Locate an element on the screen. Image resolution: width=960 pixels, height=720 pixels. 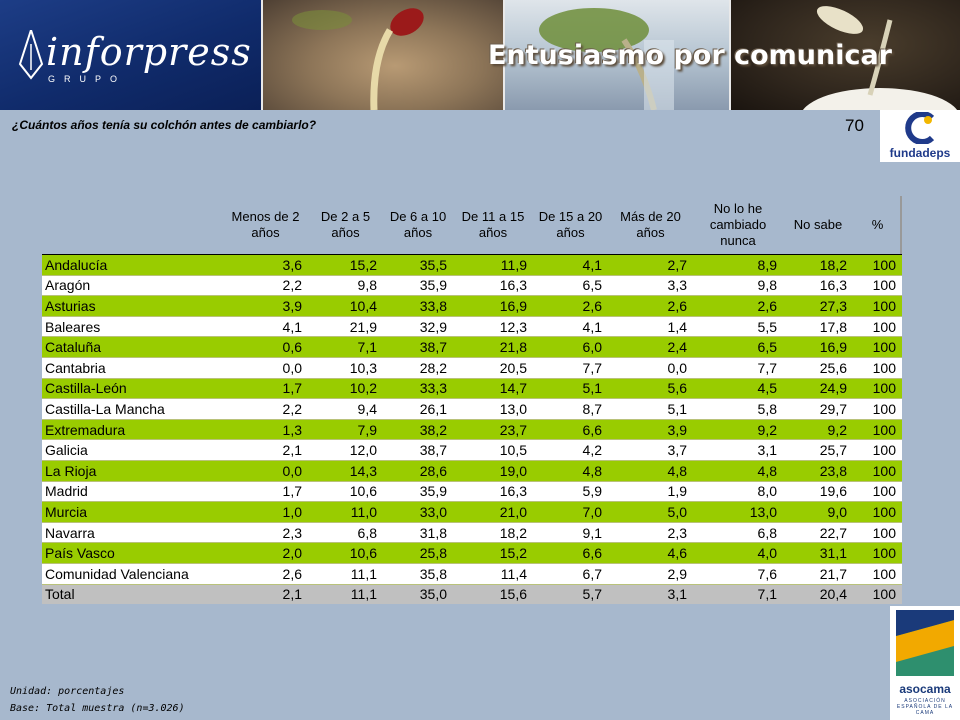
table-cell: 38,7 is located at coordinates (418, 450).